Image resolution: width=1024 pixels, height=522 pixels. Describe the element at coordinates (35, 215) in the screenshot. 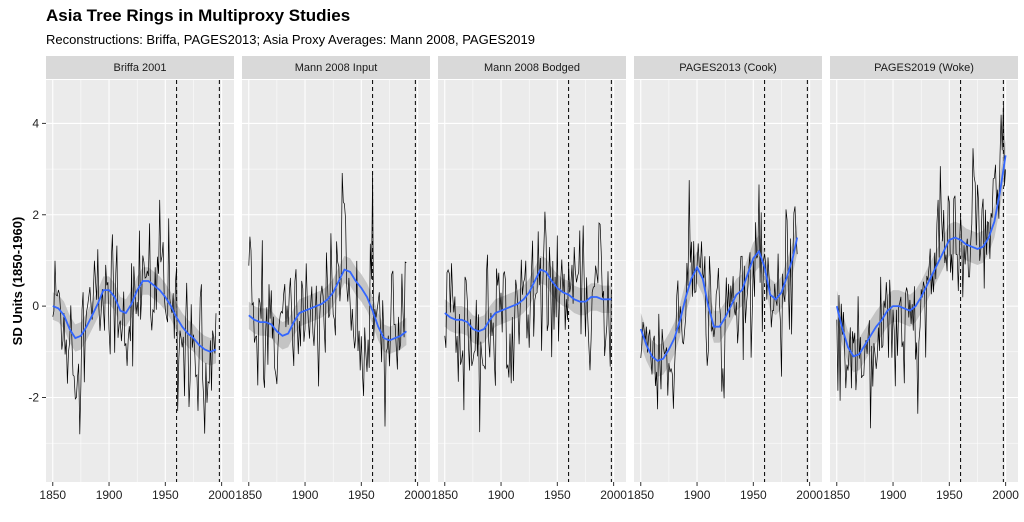

I see `y-tick-label: 2` at that location.